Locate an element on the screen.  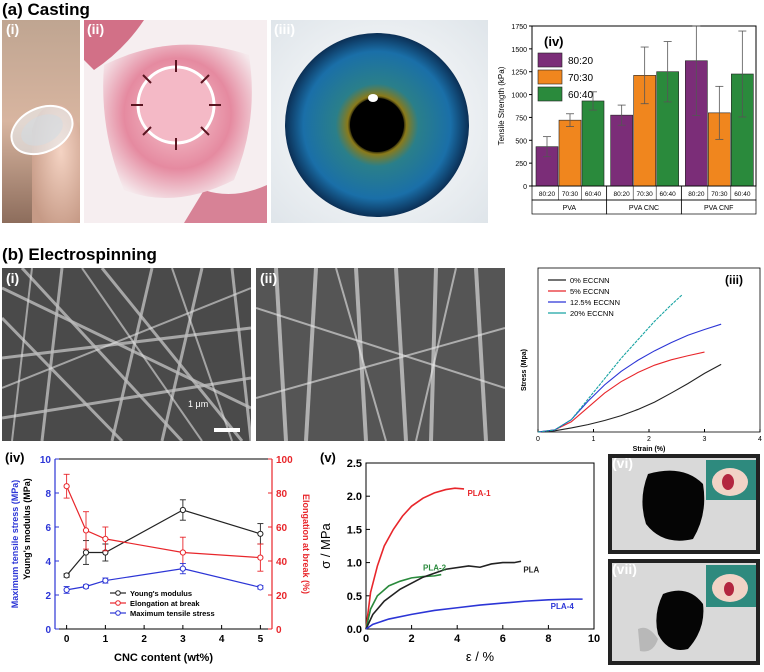
bar is located at coordinates (570, 153).